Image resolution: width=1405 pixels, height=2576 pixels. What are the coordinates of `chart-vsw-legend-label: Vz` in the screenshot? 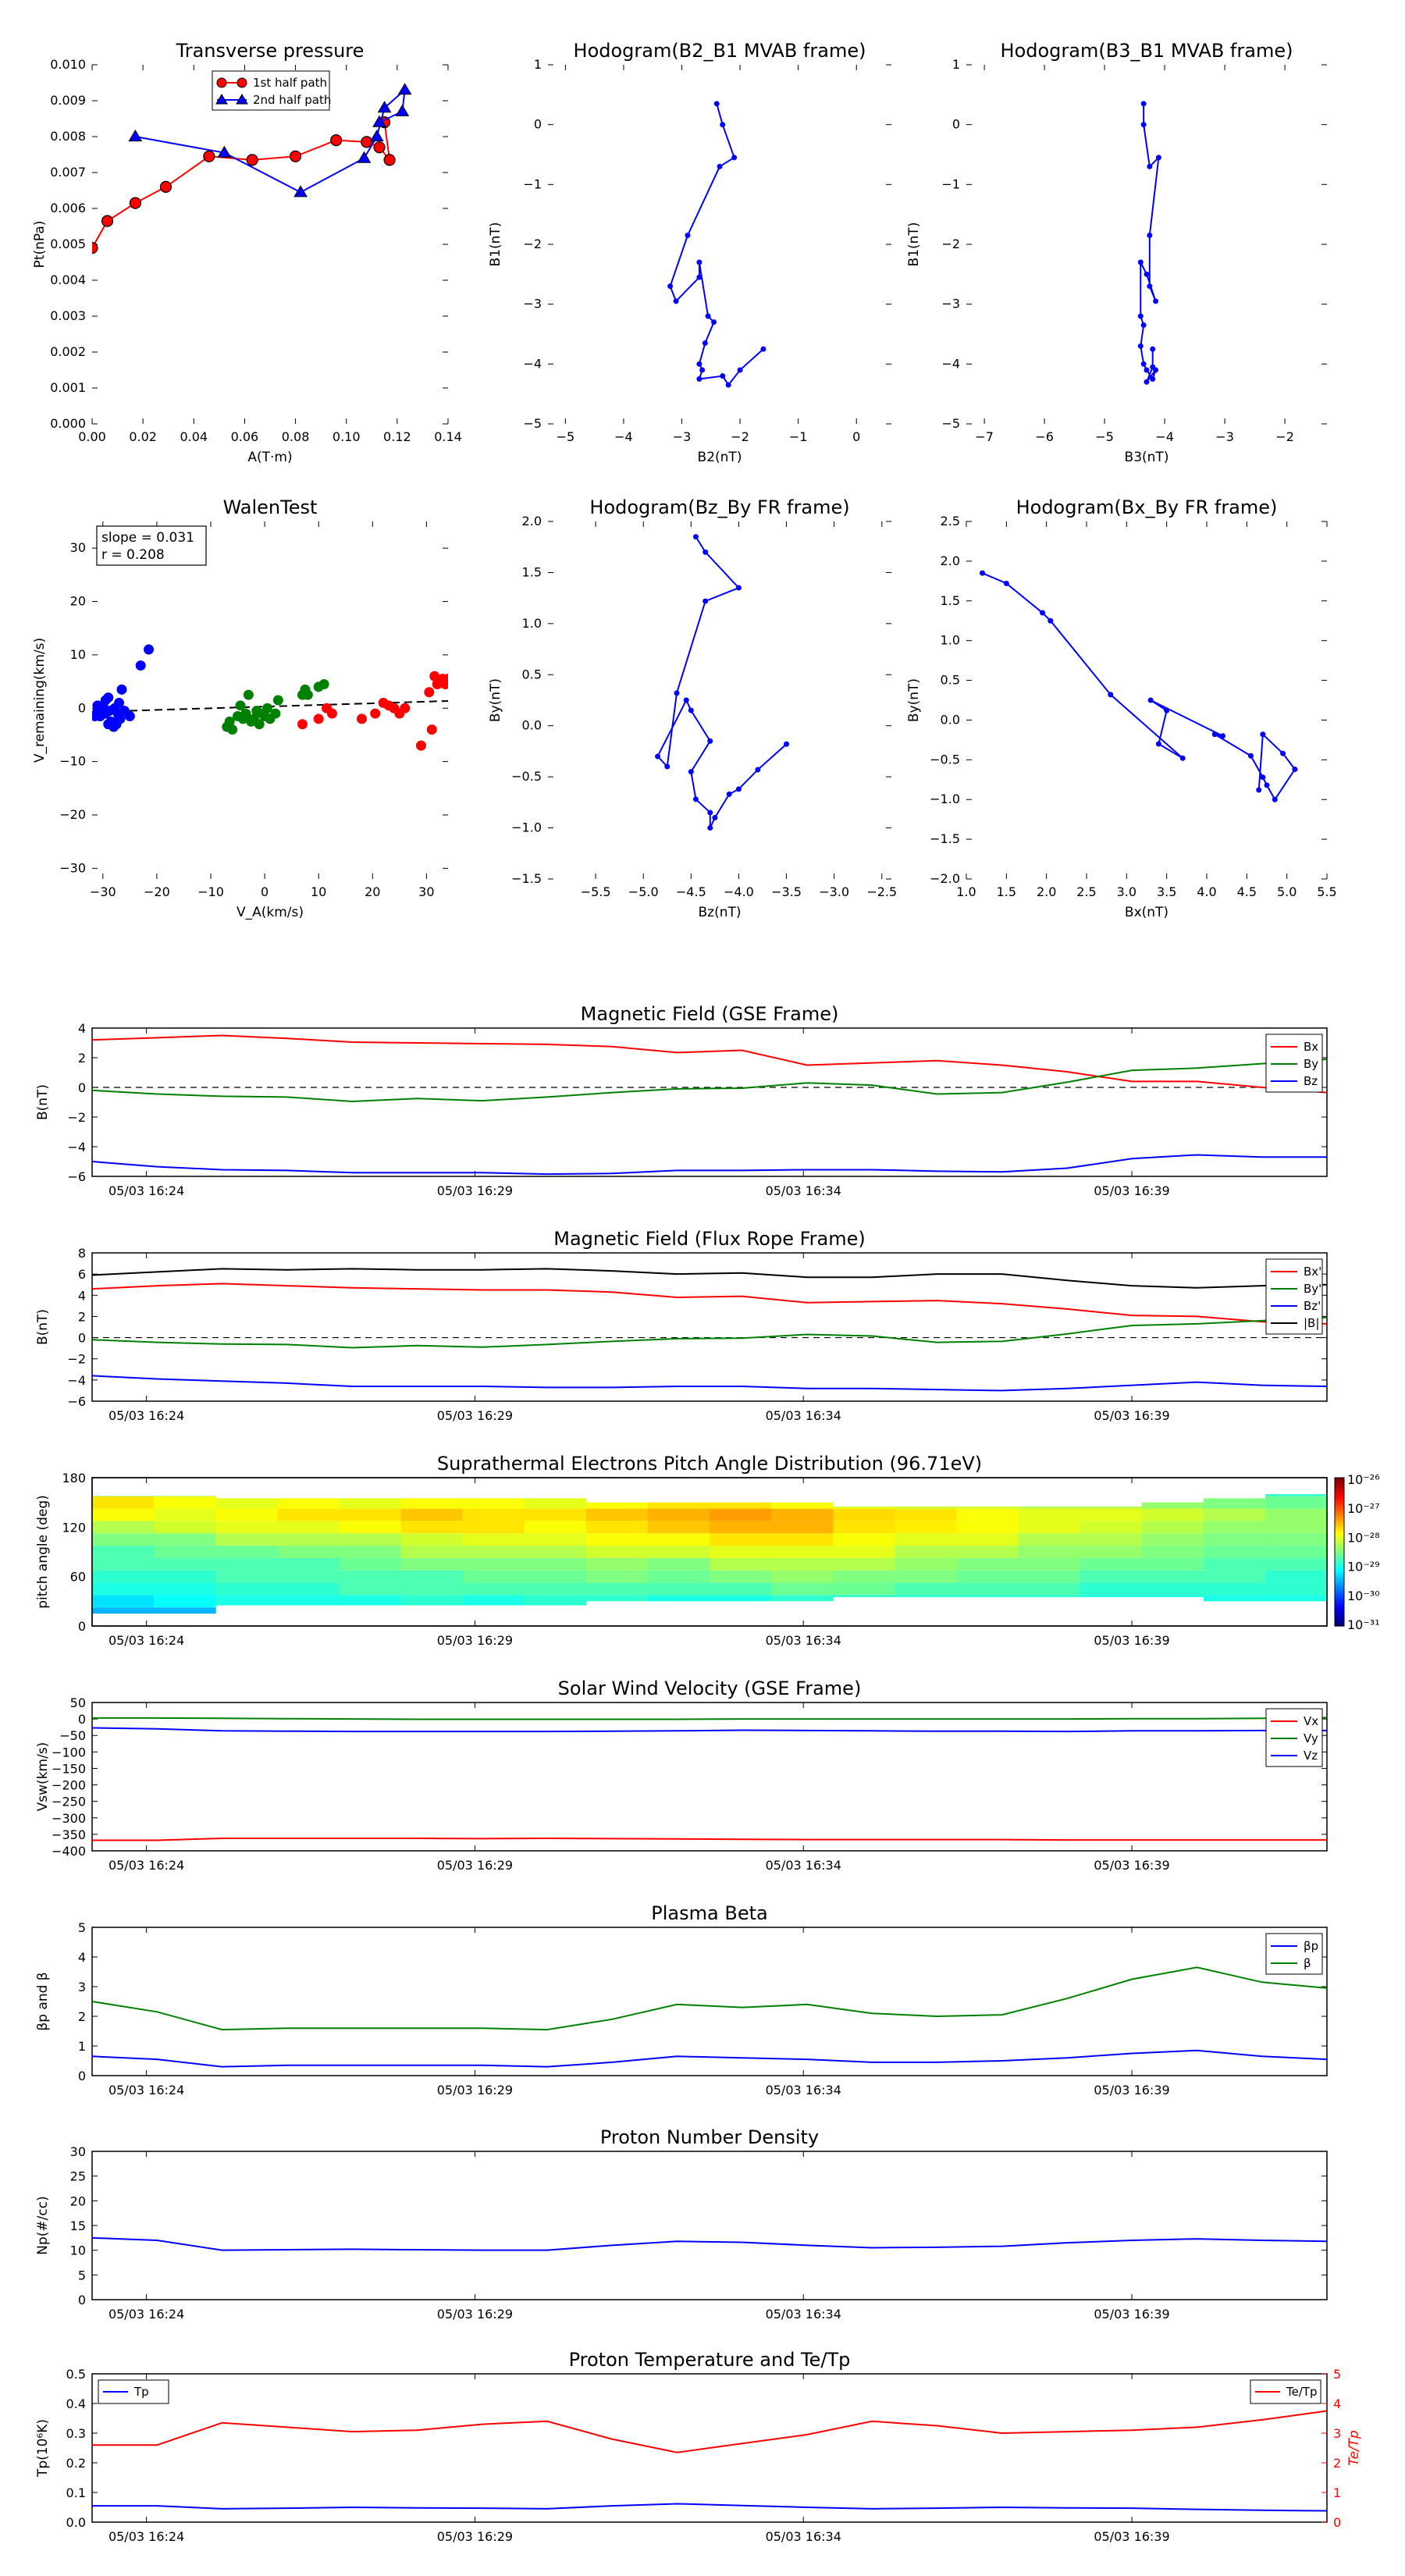 It's located at (1311, 1756).